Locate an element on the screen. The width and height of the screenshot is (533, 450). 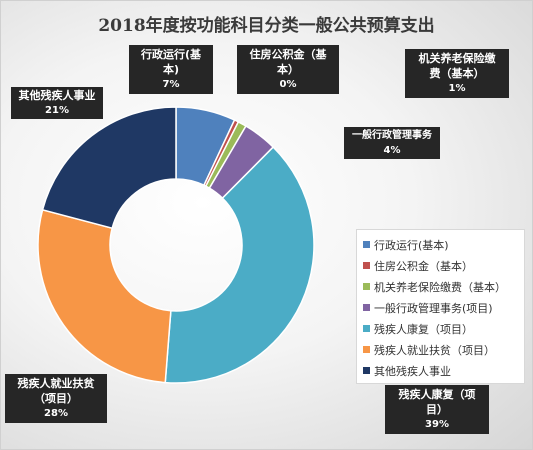
legend-item: 住房公积金（基本） is located at coordinates (440, 265).